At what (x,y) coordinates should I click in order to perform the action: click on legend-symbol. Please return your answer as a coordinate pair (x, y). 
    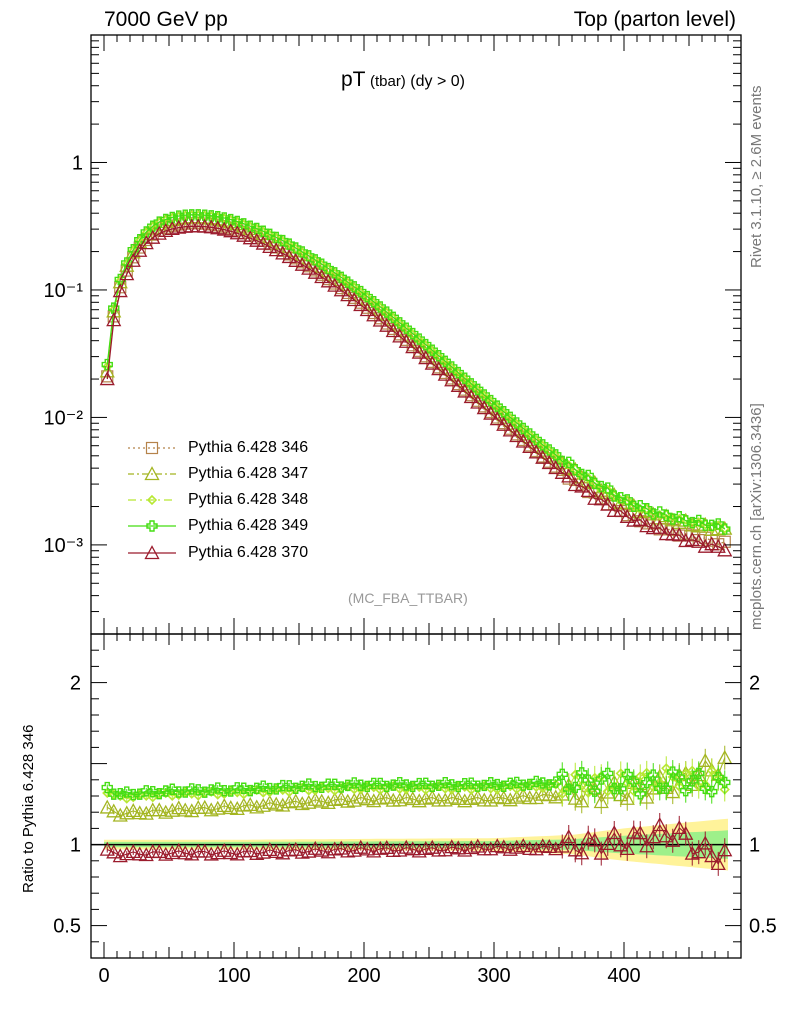
    Looking at the image, I should click on (152, 500).